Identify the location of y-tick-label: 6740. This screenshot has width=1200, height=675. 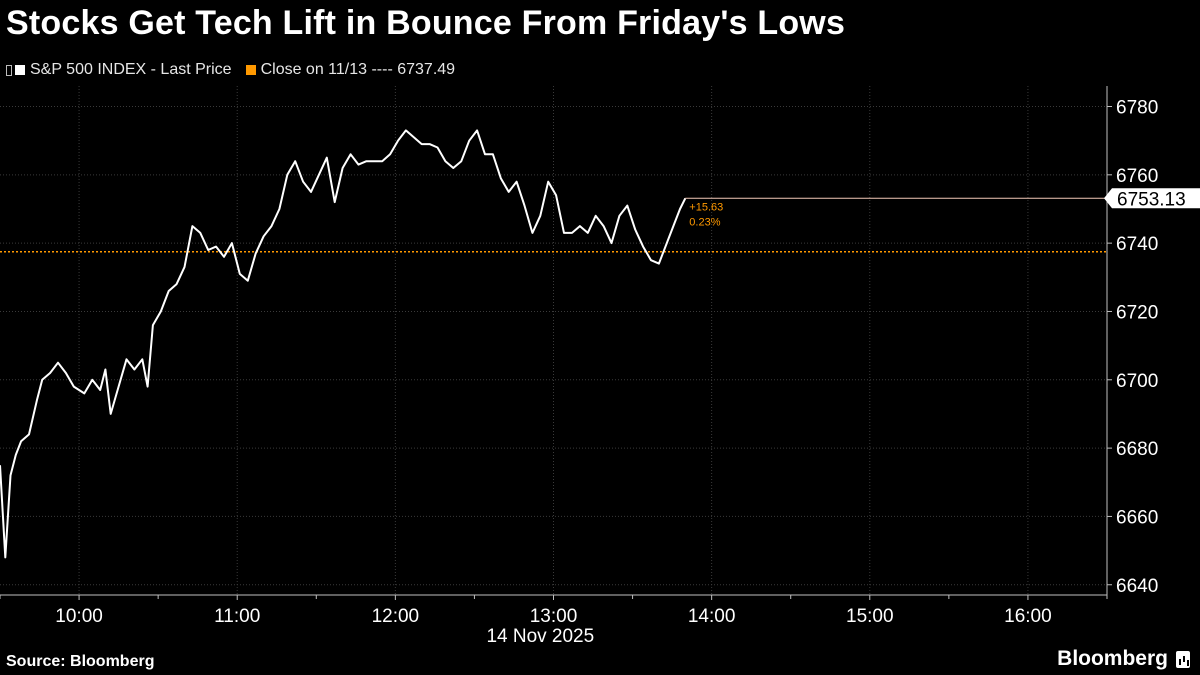
(1137, 244).